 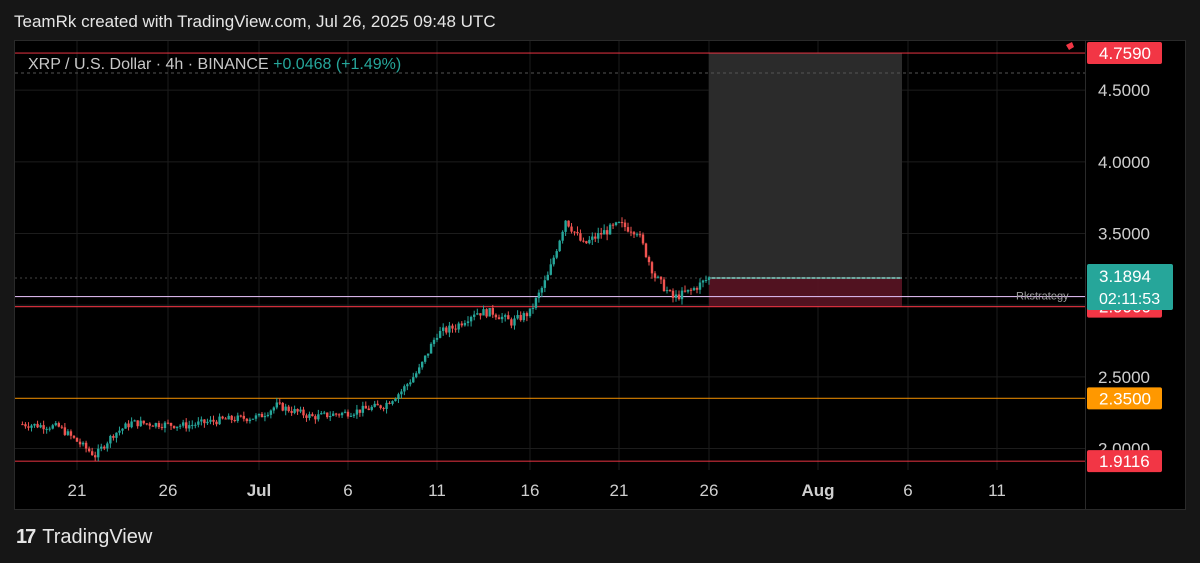 What do you see at coordinates (259, 490) in the screenshot?
I see `x-tick-label-2: Jul` at bounding box center [259, 490].